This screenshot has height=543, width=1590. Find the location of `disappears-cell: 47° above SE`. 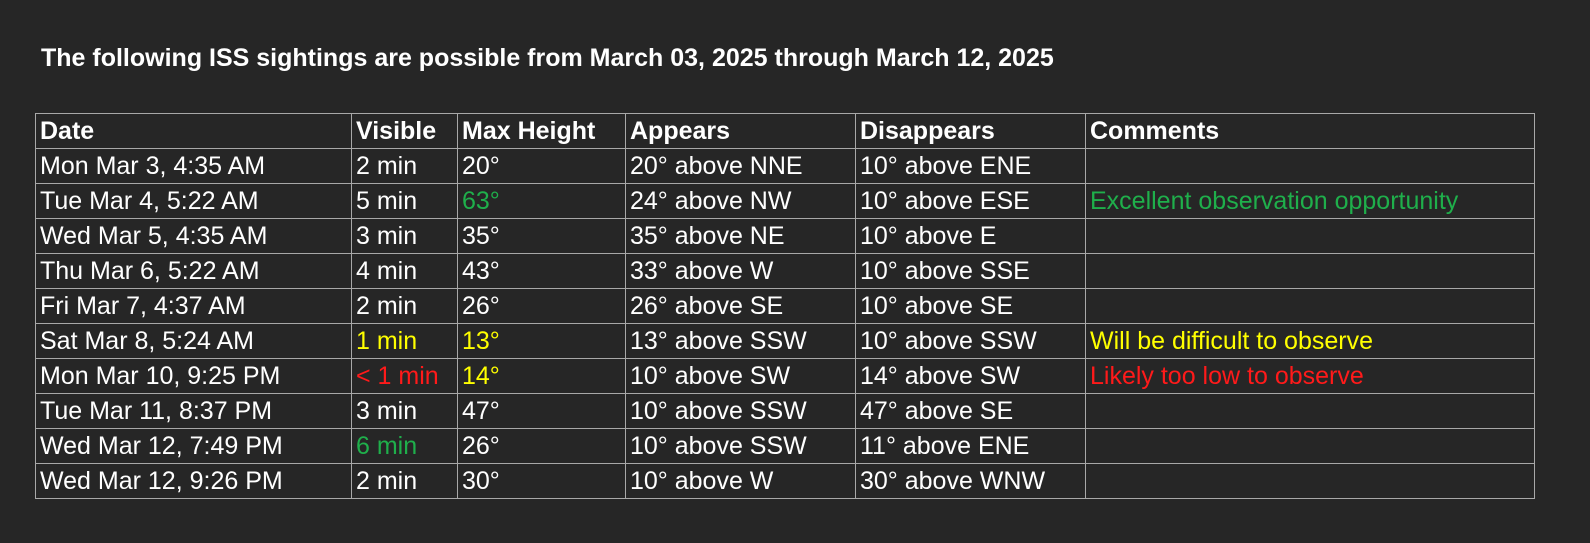

disappears-cell: 47° above SE is located at coordinates (970, 411).